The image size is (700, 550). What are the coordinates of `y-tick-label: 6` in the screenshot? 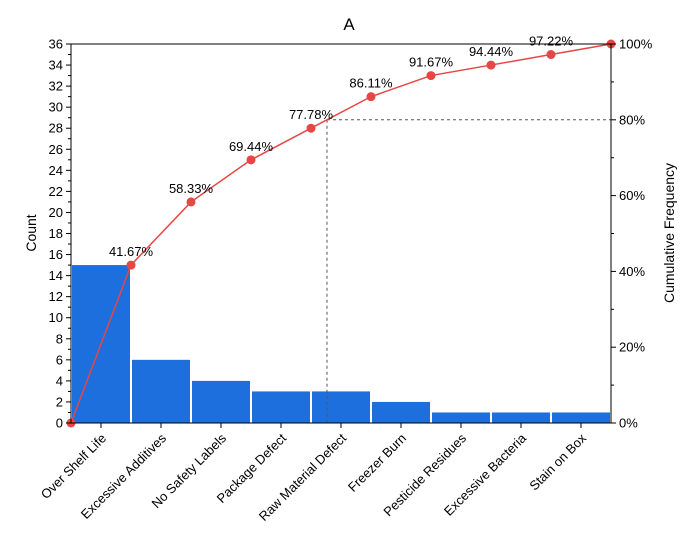 It's located at (59, 359).